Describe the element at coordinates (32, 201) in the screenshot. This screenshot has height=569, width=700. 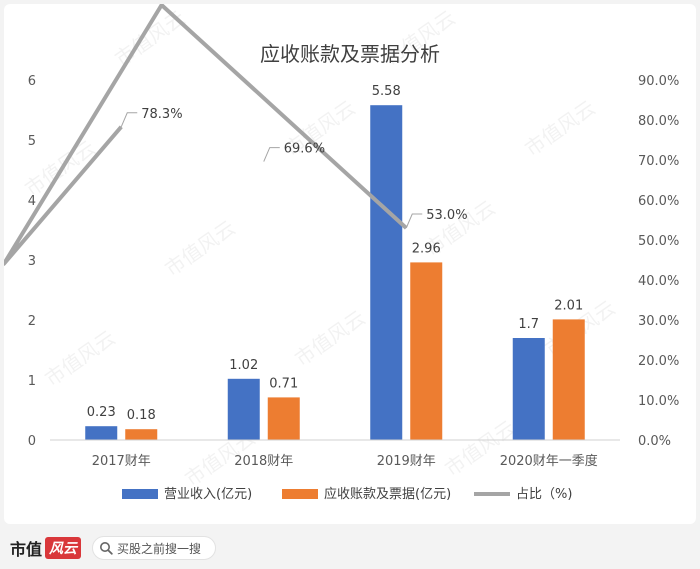
I see `left-tick-4: 4` at that location.